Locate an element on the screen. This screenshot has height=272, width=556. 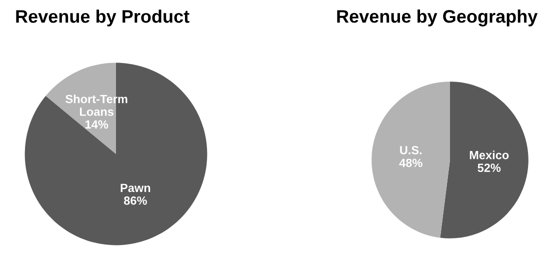
data-label: 14% is located at coordinates (97, 124).